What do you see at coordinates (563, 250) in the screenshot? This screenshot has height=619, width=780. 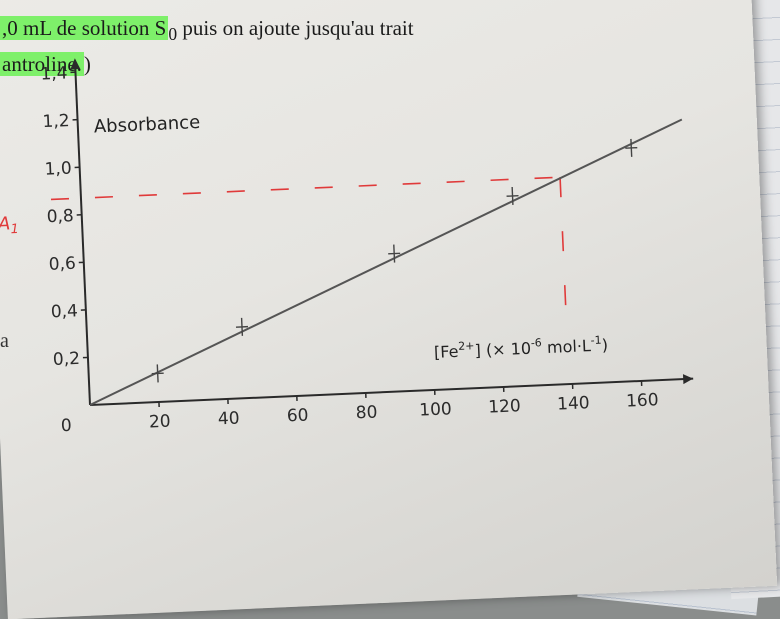 I see `annotation-vertical-dash` at bounding box center [563, 250].